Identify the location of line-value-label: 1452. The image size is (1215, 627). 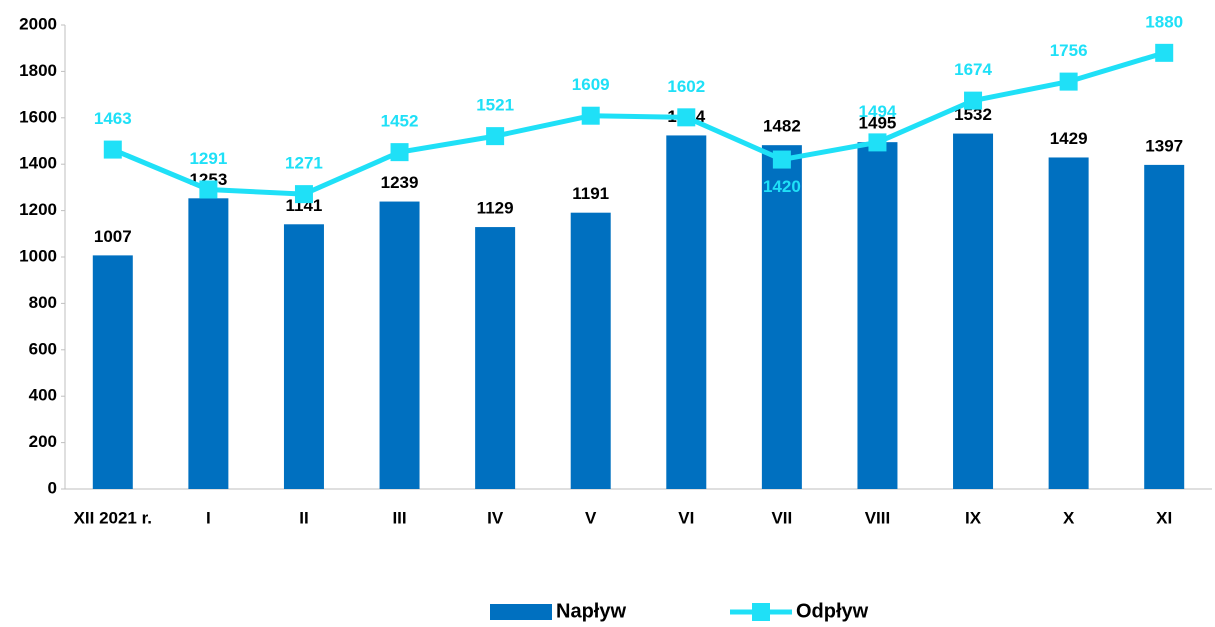
(400, 121).